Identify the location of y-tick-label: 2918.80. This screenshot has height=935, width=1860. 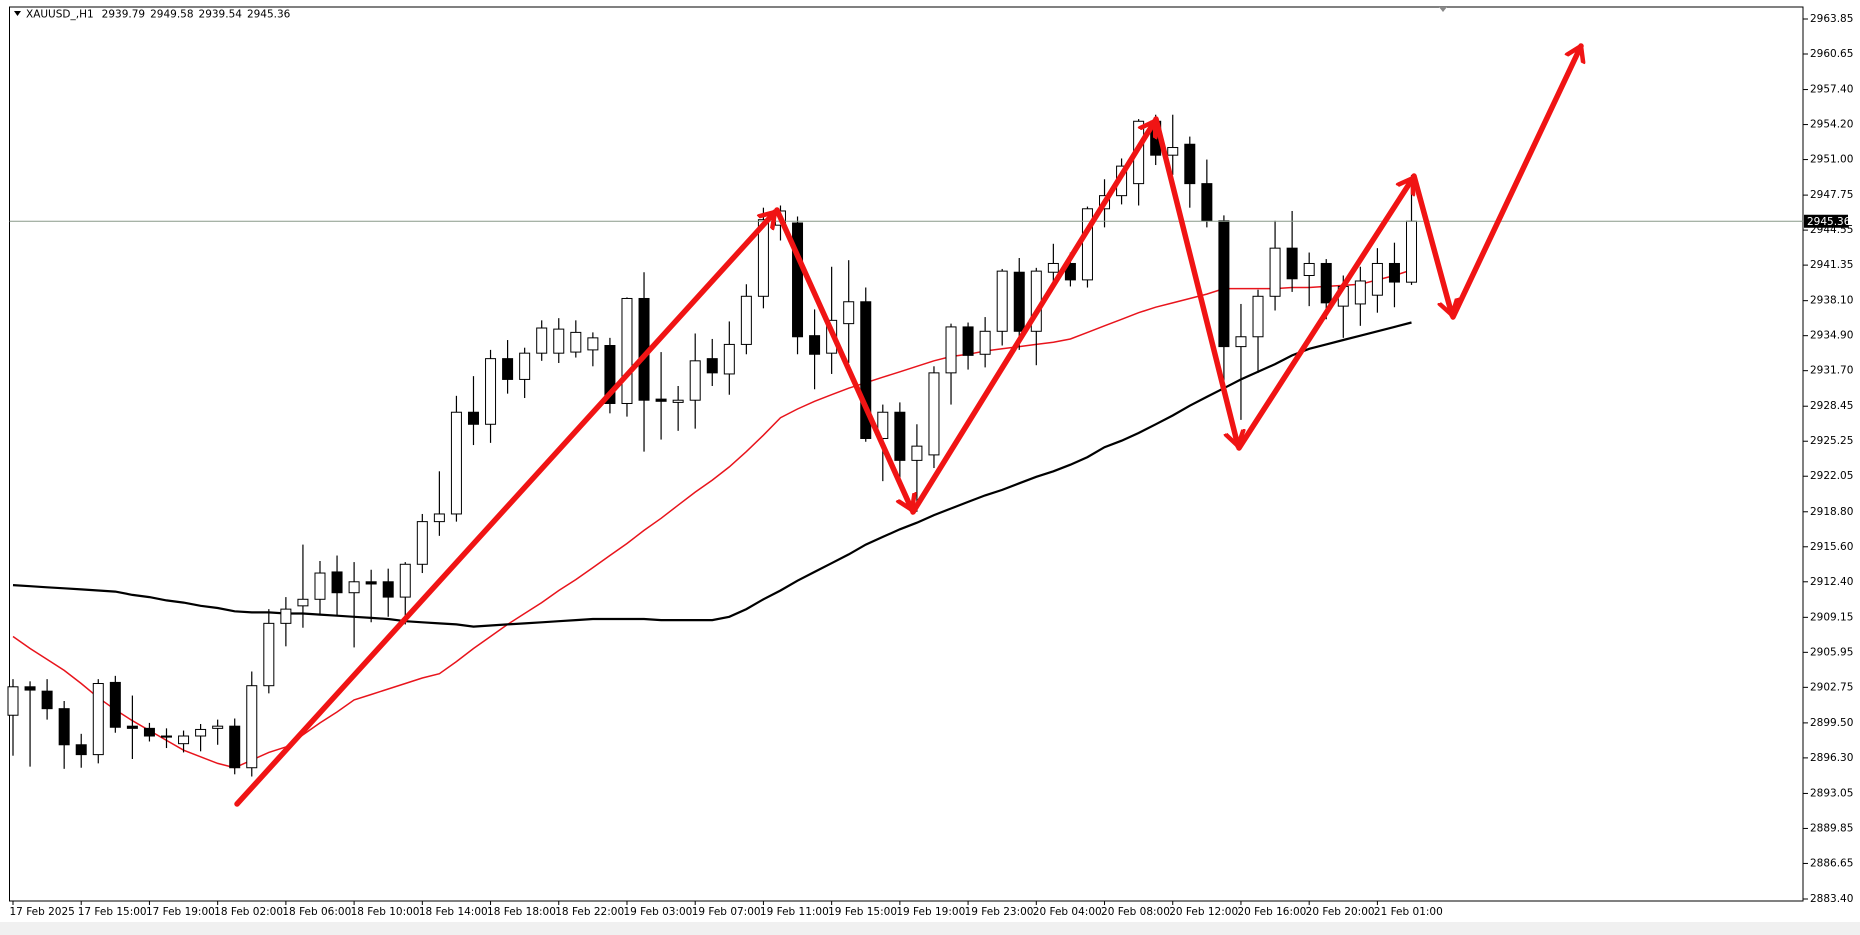
(1831, 512).